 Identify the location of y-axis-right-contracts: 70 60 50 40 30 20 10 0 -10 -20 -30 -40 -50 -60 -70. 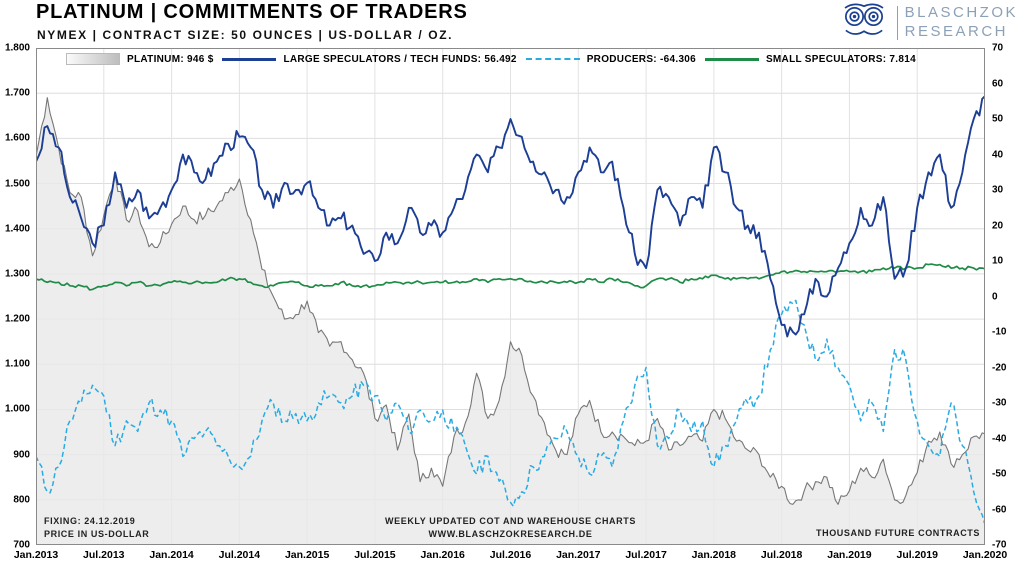
(1007, 297).